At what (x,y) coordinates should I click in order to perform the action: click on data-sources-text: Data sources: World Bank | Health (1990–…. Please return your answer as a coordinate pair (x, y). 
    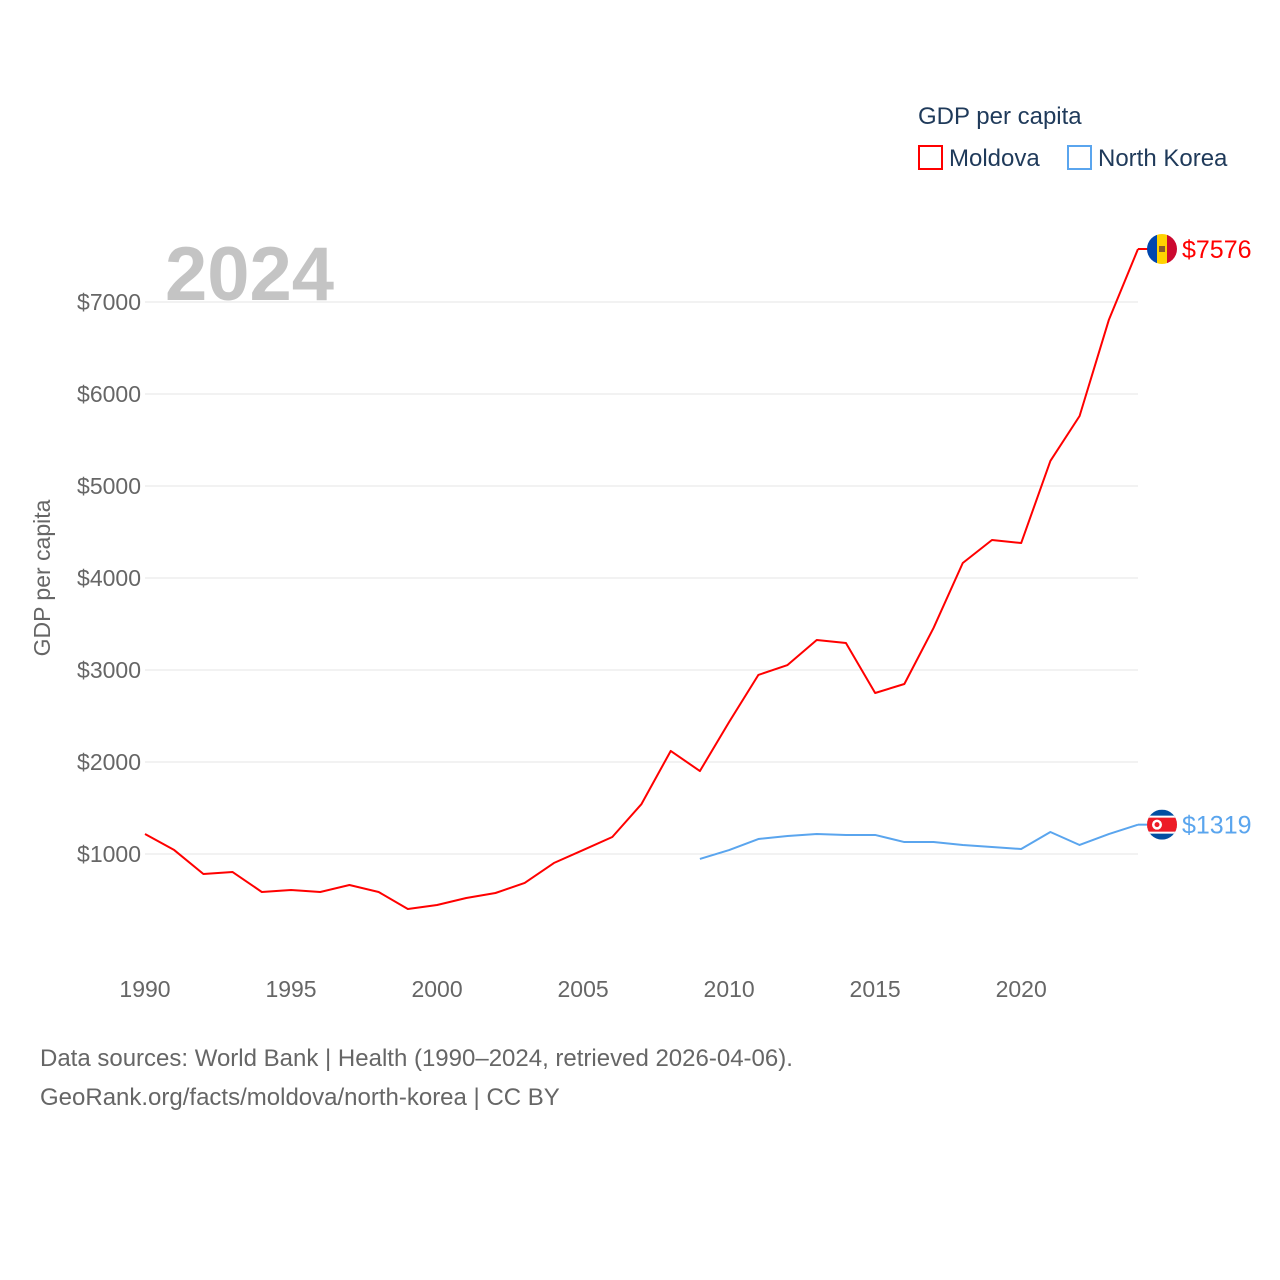
    Looking at the image, I should click on (416, 1058).